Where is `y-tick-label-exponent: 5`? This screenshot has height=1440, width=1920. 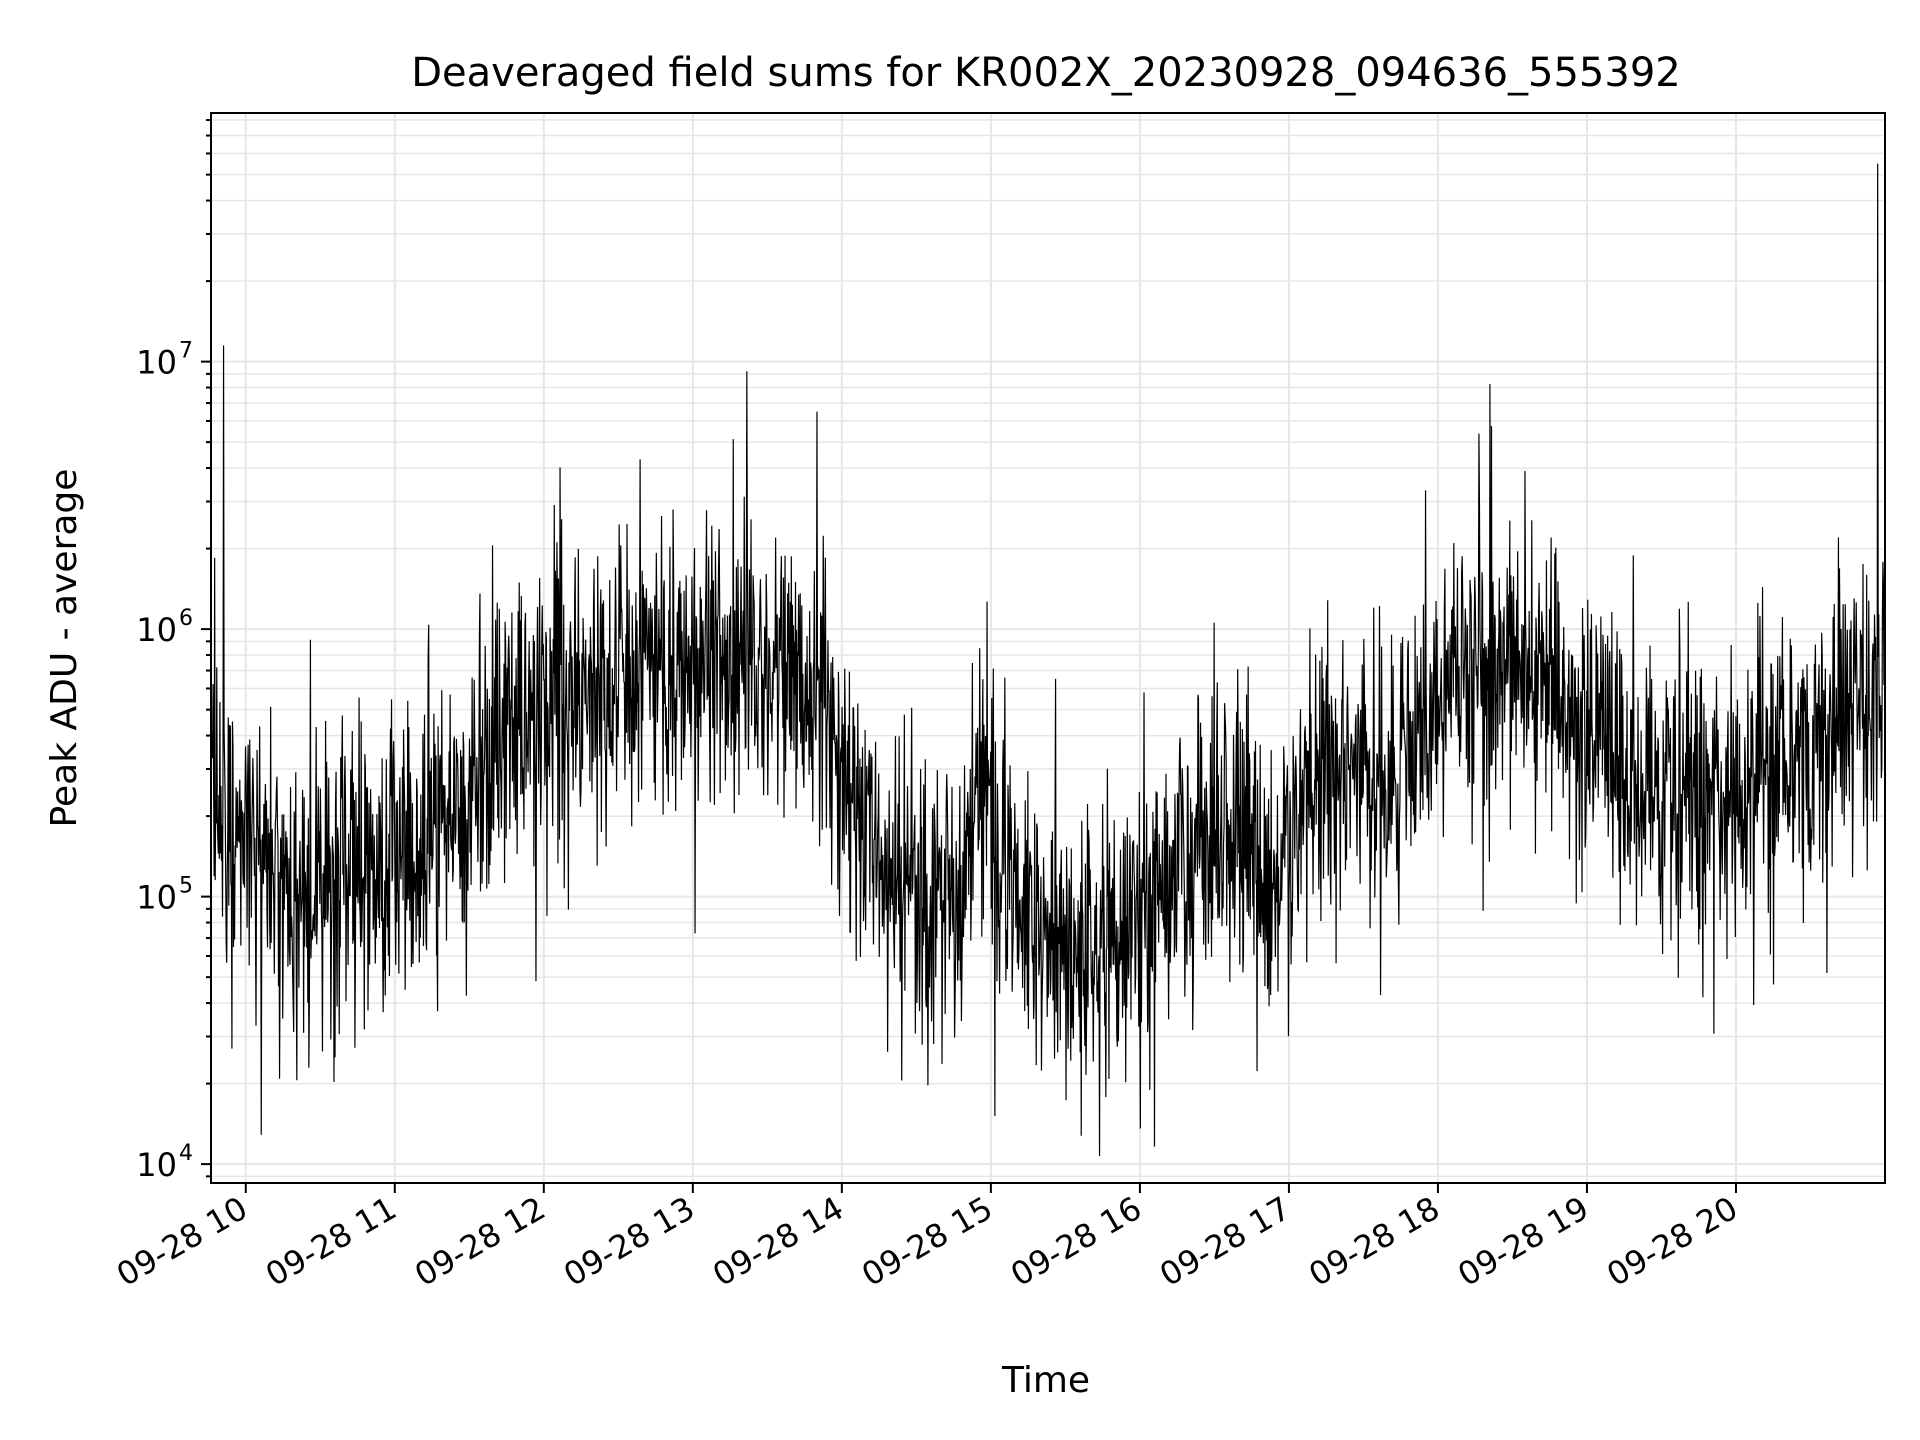
y-tick-label-exponent: 5 is located at coordinates (186, 886).